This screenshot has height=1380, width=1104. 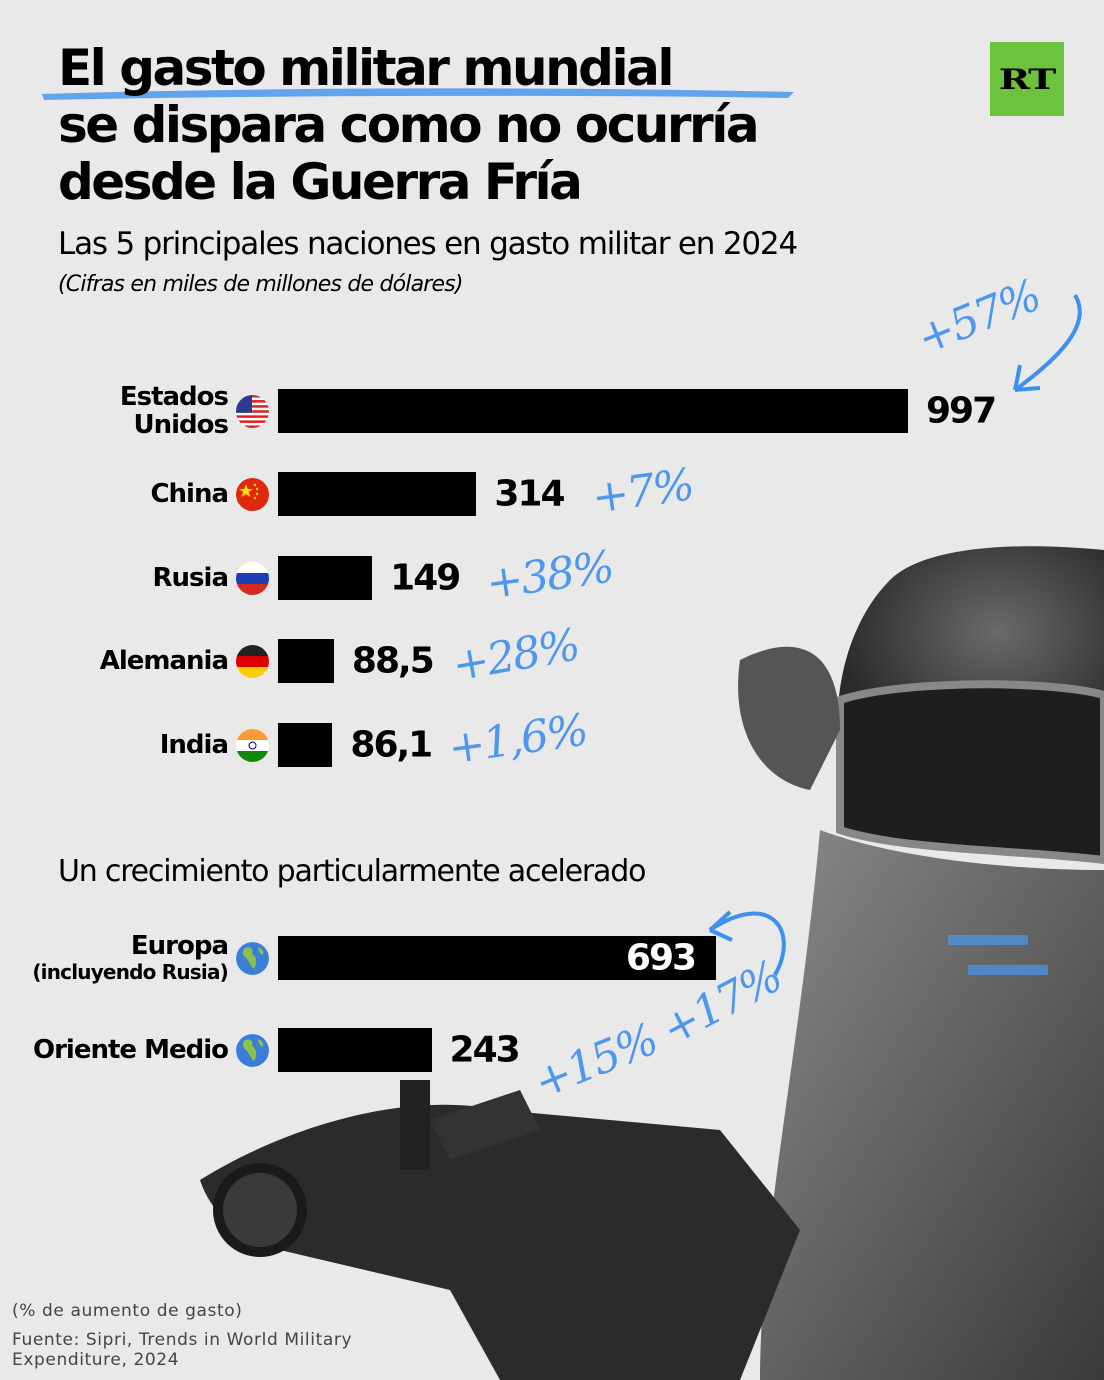 I want to click on category-label: India, so click(x=118, y=745).